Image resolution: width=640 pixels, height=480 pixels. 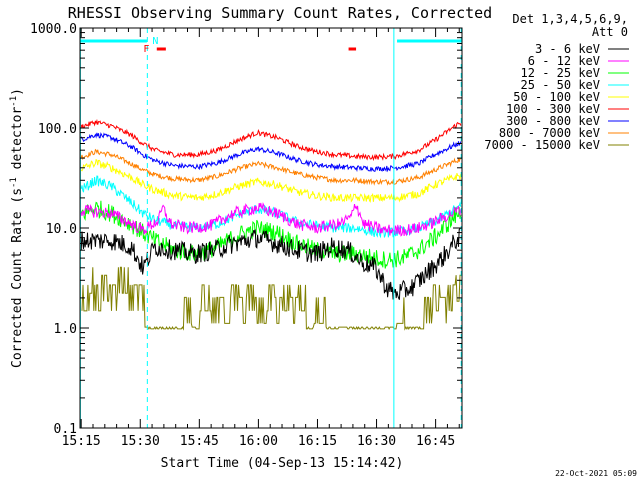 I want to click on y-axis-label-exp2: -1, so click(x=14, y=101).